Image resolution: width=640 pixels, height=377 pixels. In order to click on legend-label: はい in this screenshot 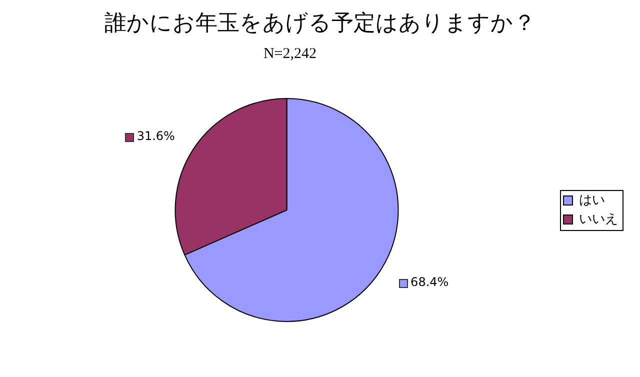, I will do `click(592, 200)`.